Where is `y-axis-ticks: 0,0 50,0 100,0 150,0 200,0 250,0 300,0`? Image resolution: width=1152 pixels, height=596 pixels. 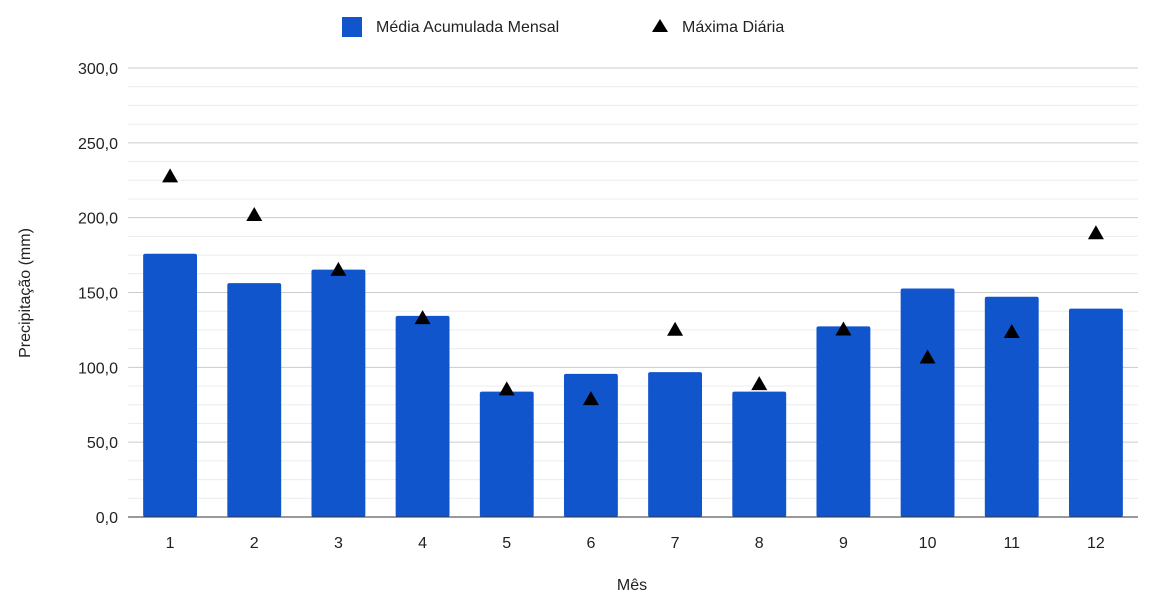
y-axis-ticks: 0,0 50,0 100,0 150,0 200,0 250,0 300,0 is located at coordinates (98, 294).